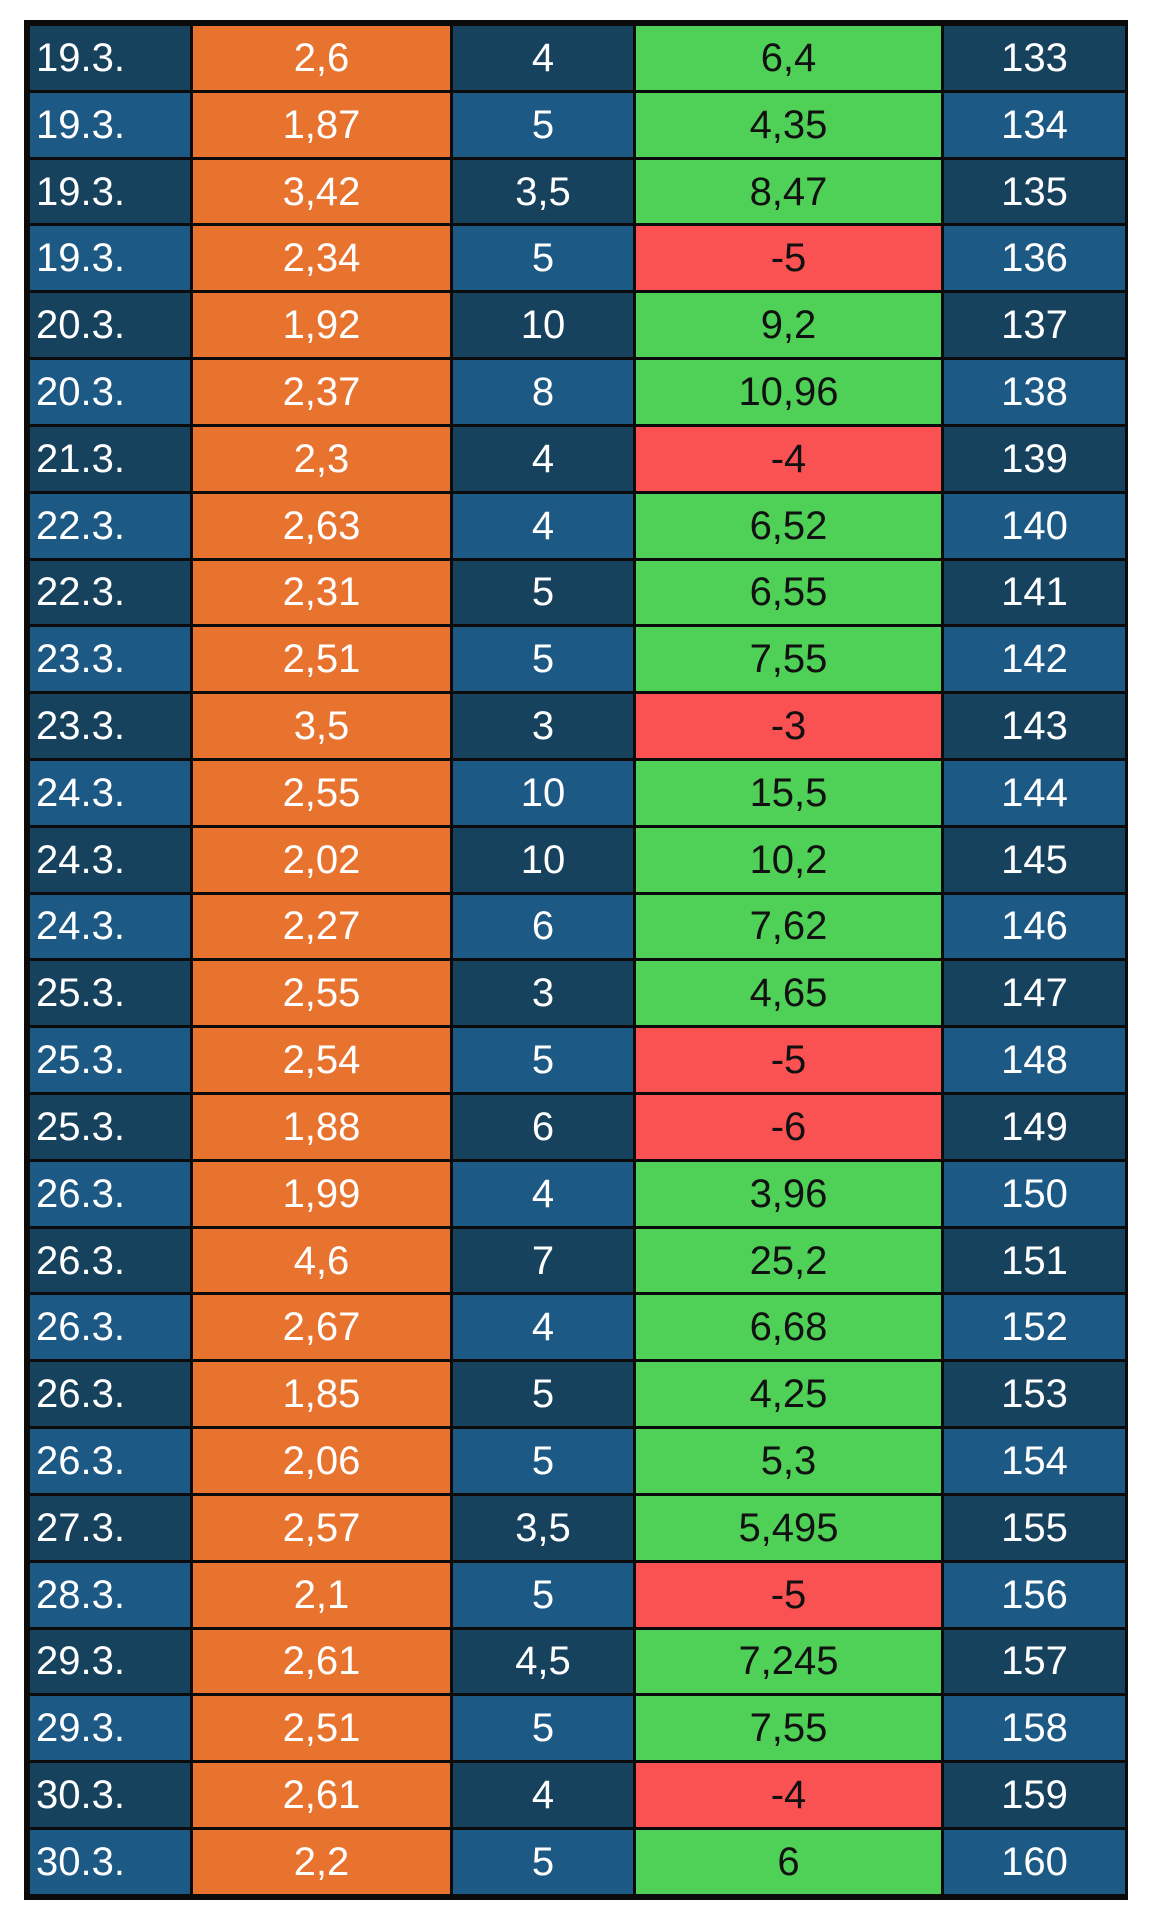  What do you see at coordinates (788, 859) in the screenshot?
I see `result-cell: 10,2` at bounding box center [788, 859].